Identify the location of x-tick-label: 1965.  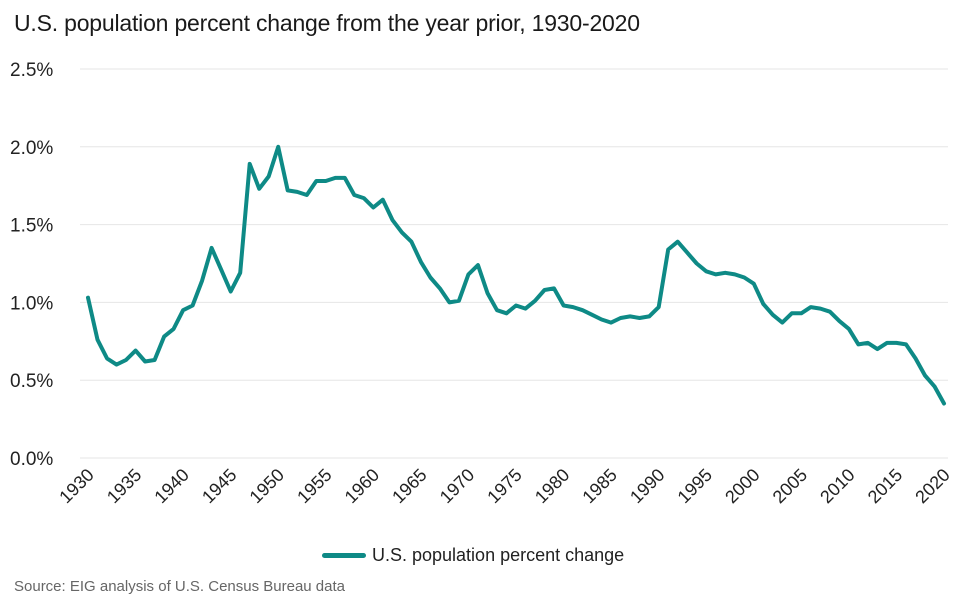
(409, 486).